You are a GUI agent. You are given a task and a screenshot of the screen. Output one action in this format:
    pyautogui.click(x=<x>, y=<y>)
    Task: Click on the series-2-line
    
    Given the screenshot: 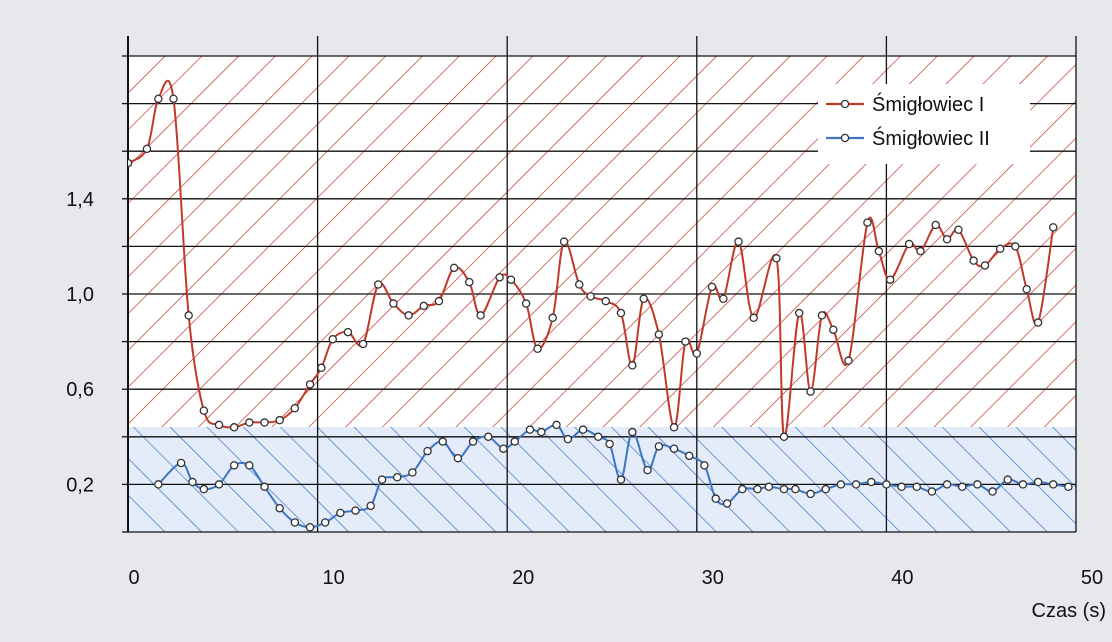 What is the action you would take?
    pyautogui.click(x=613, y=476)
    